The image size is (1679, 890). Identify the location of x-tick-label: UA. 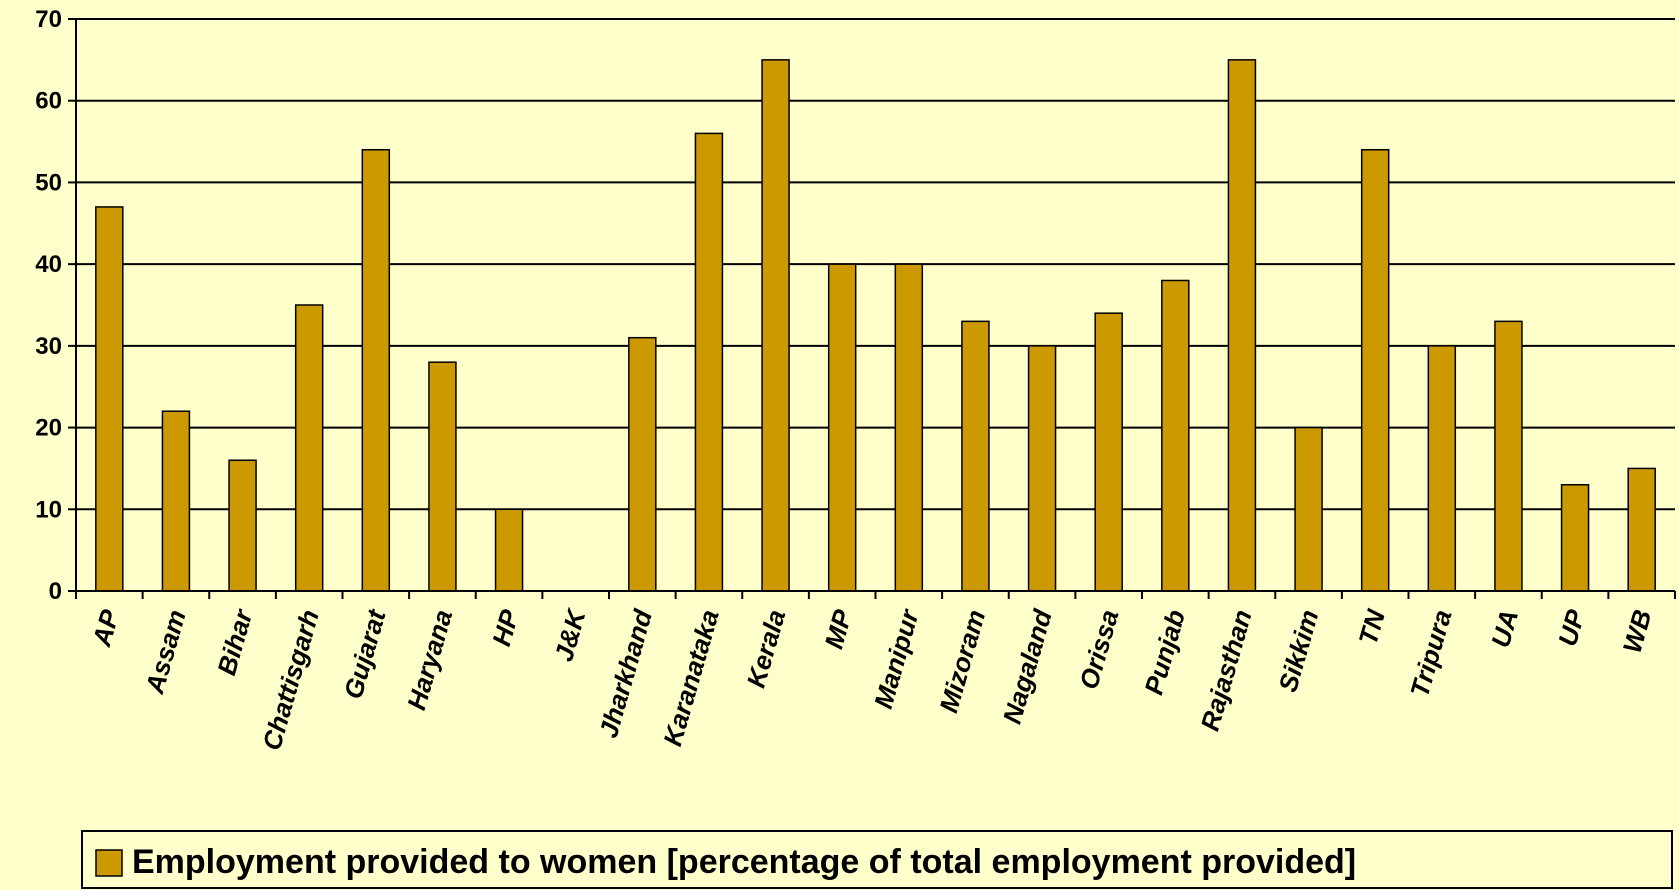
(1504, 628).